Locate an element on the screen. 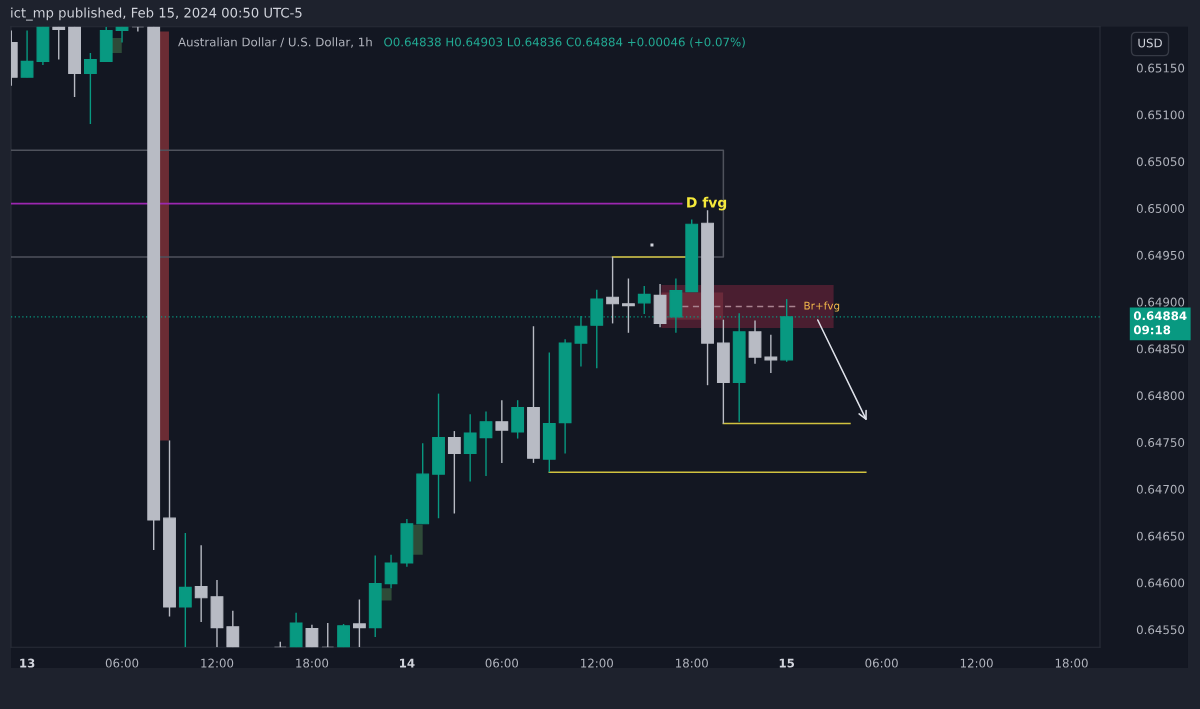  y-tick-label: 0.64950 is located at coordinates (1160, 255).